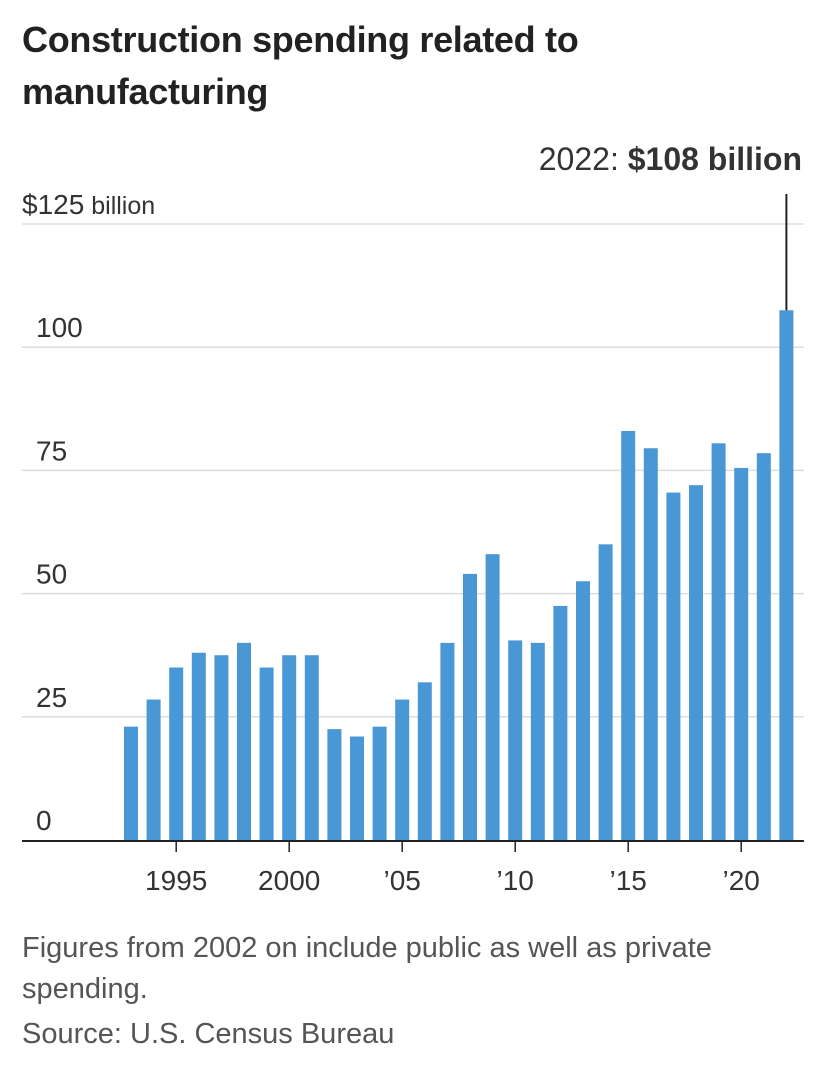 The image size is (824, 1065). I want to click on bar-1995, so click(176, 753).